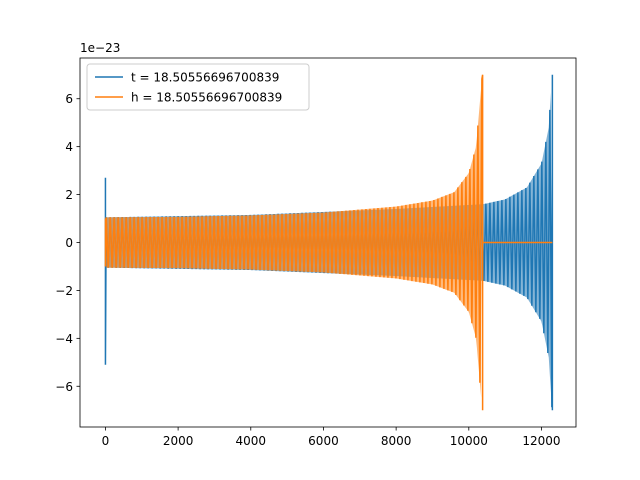  What do you see at coordinates (396, 441) in the screenshot?
I see `x-tick-label: 8000` at bounding box center [396, 441].